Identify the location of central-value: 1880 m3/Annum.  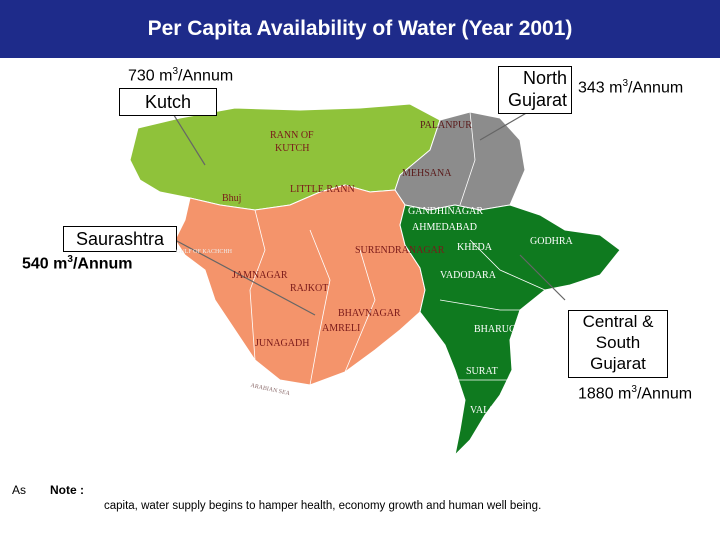
(635, 393).